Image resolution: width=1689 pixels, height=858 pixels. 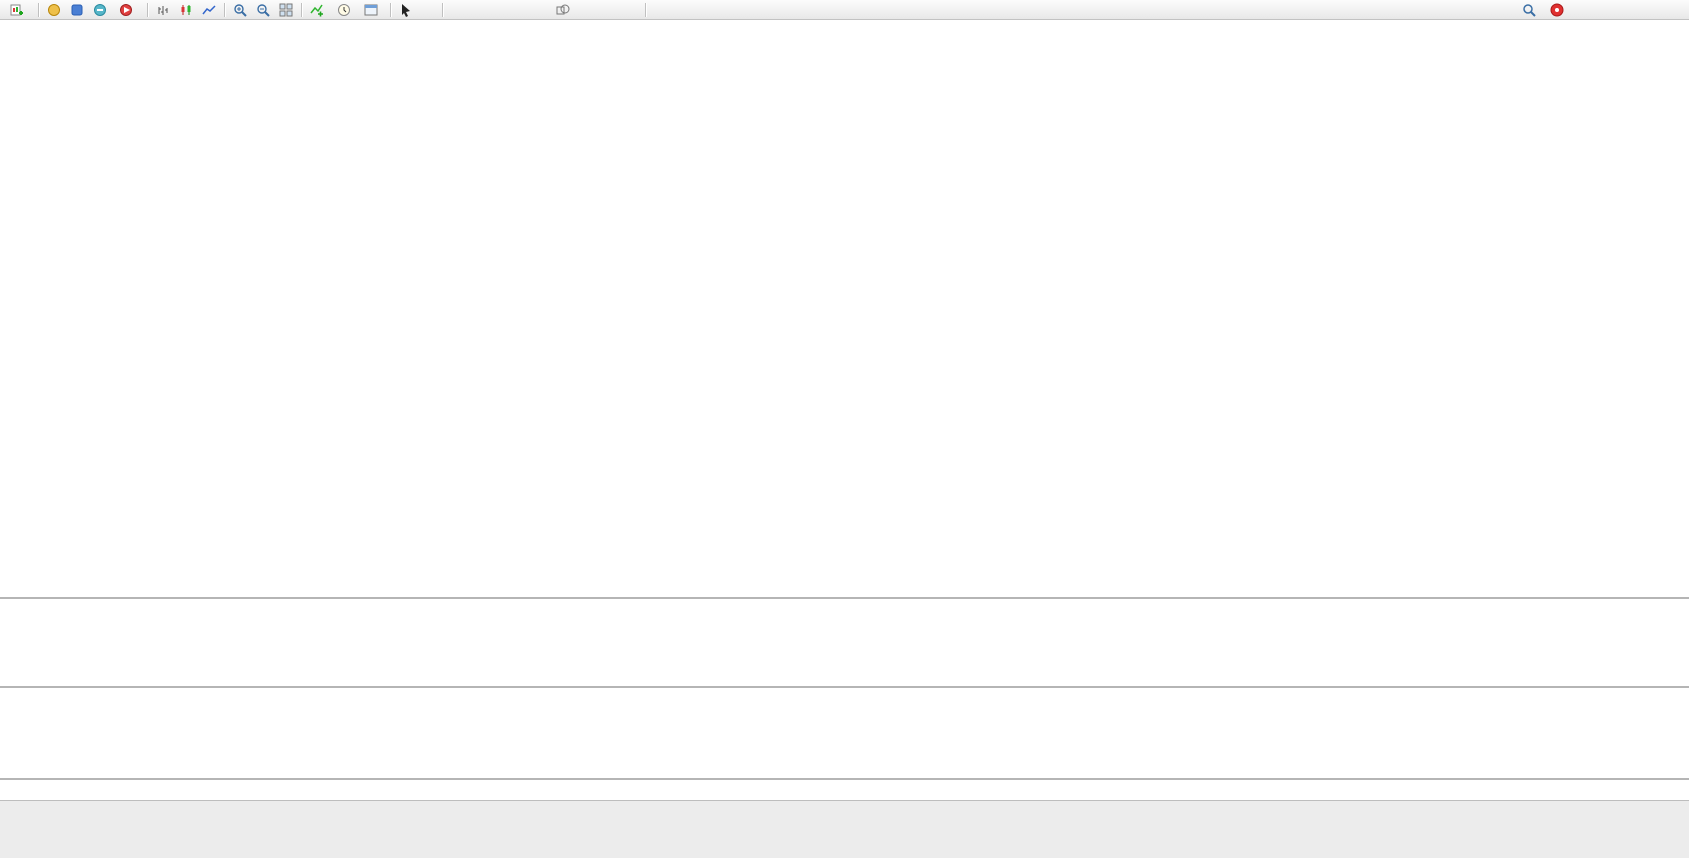 I want to click on bar-chart-icon, so click(x=163, y=10).